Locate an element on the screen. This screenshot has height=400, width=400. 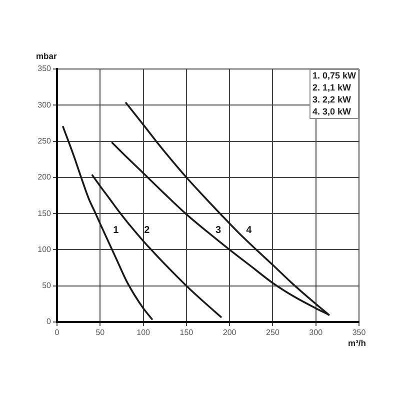
x-tick-label: 0 is located at coordinates (57, 333).